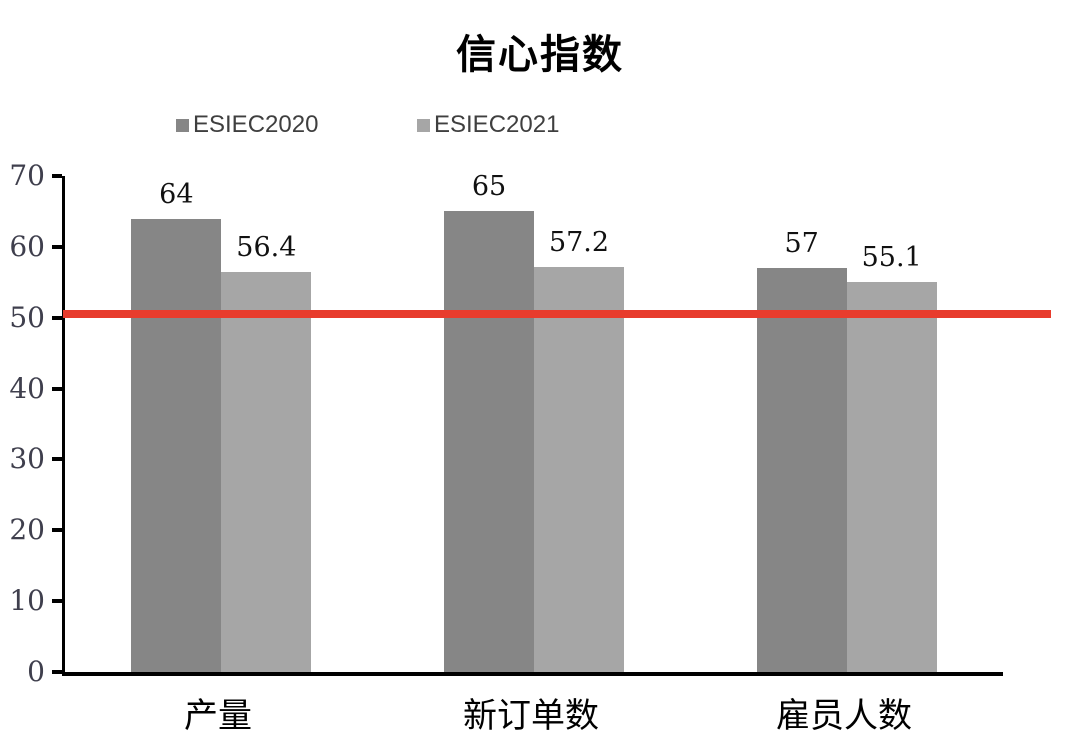  Describe the element at coordinates (27, 601) in the screenshot. I see `y-axis-tick-label: 10` at that location.